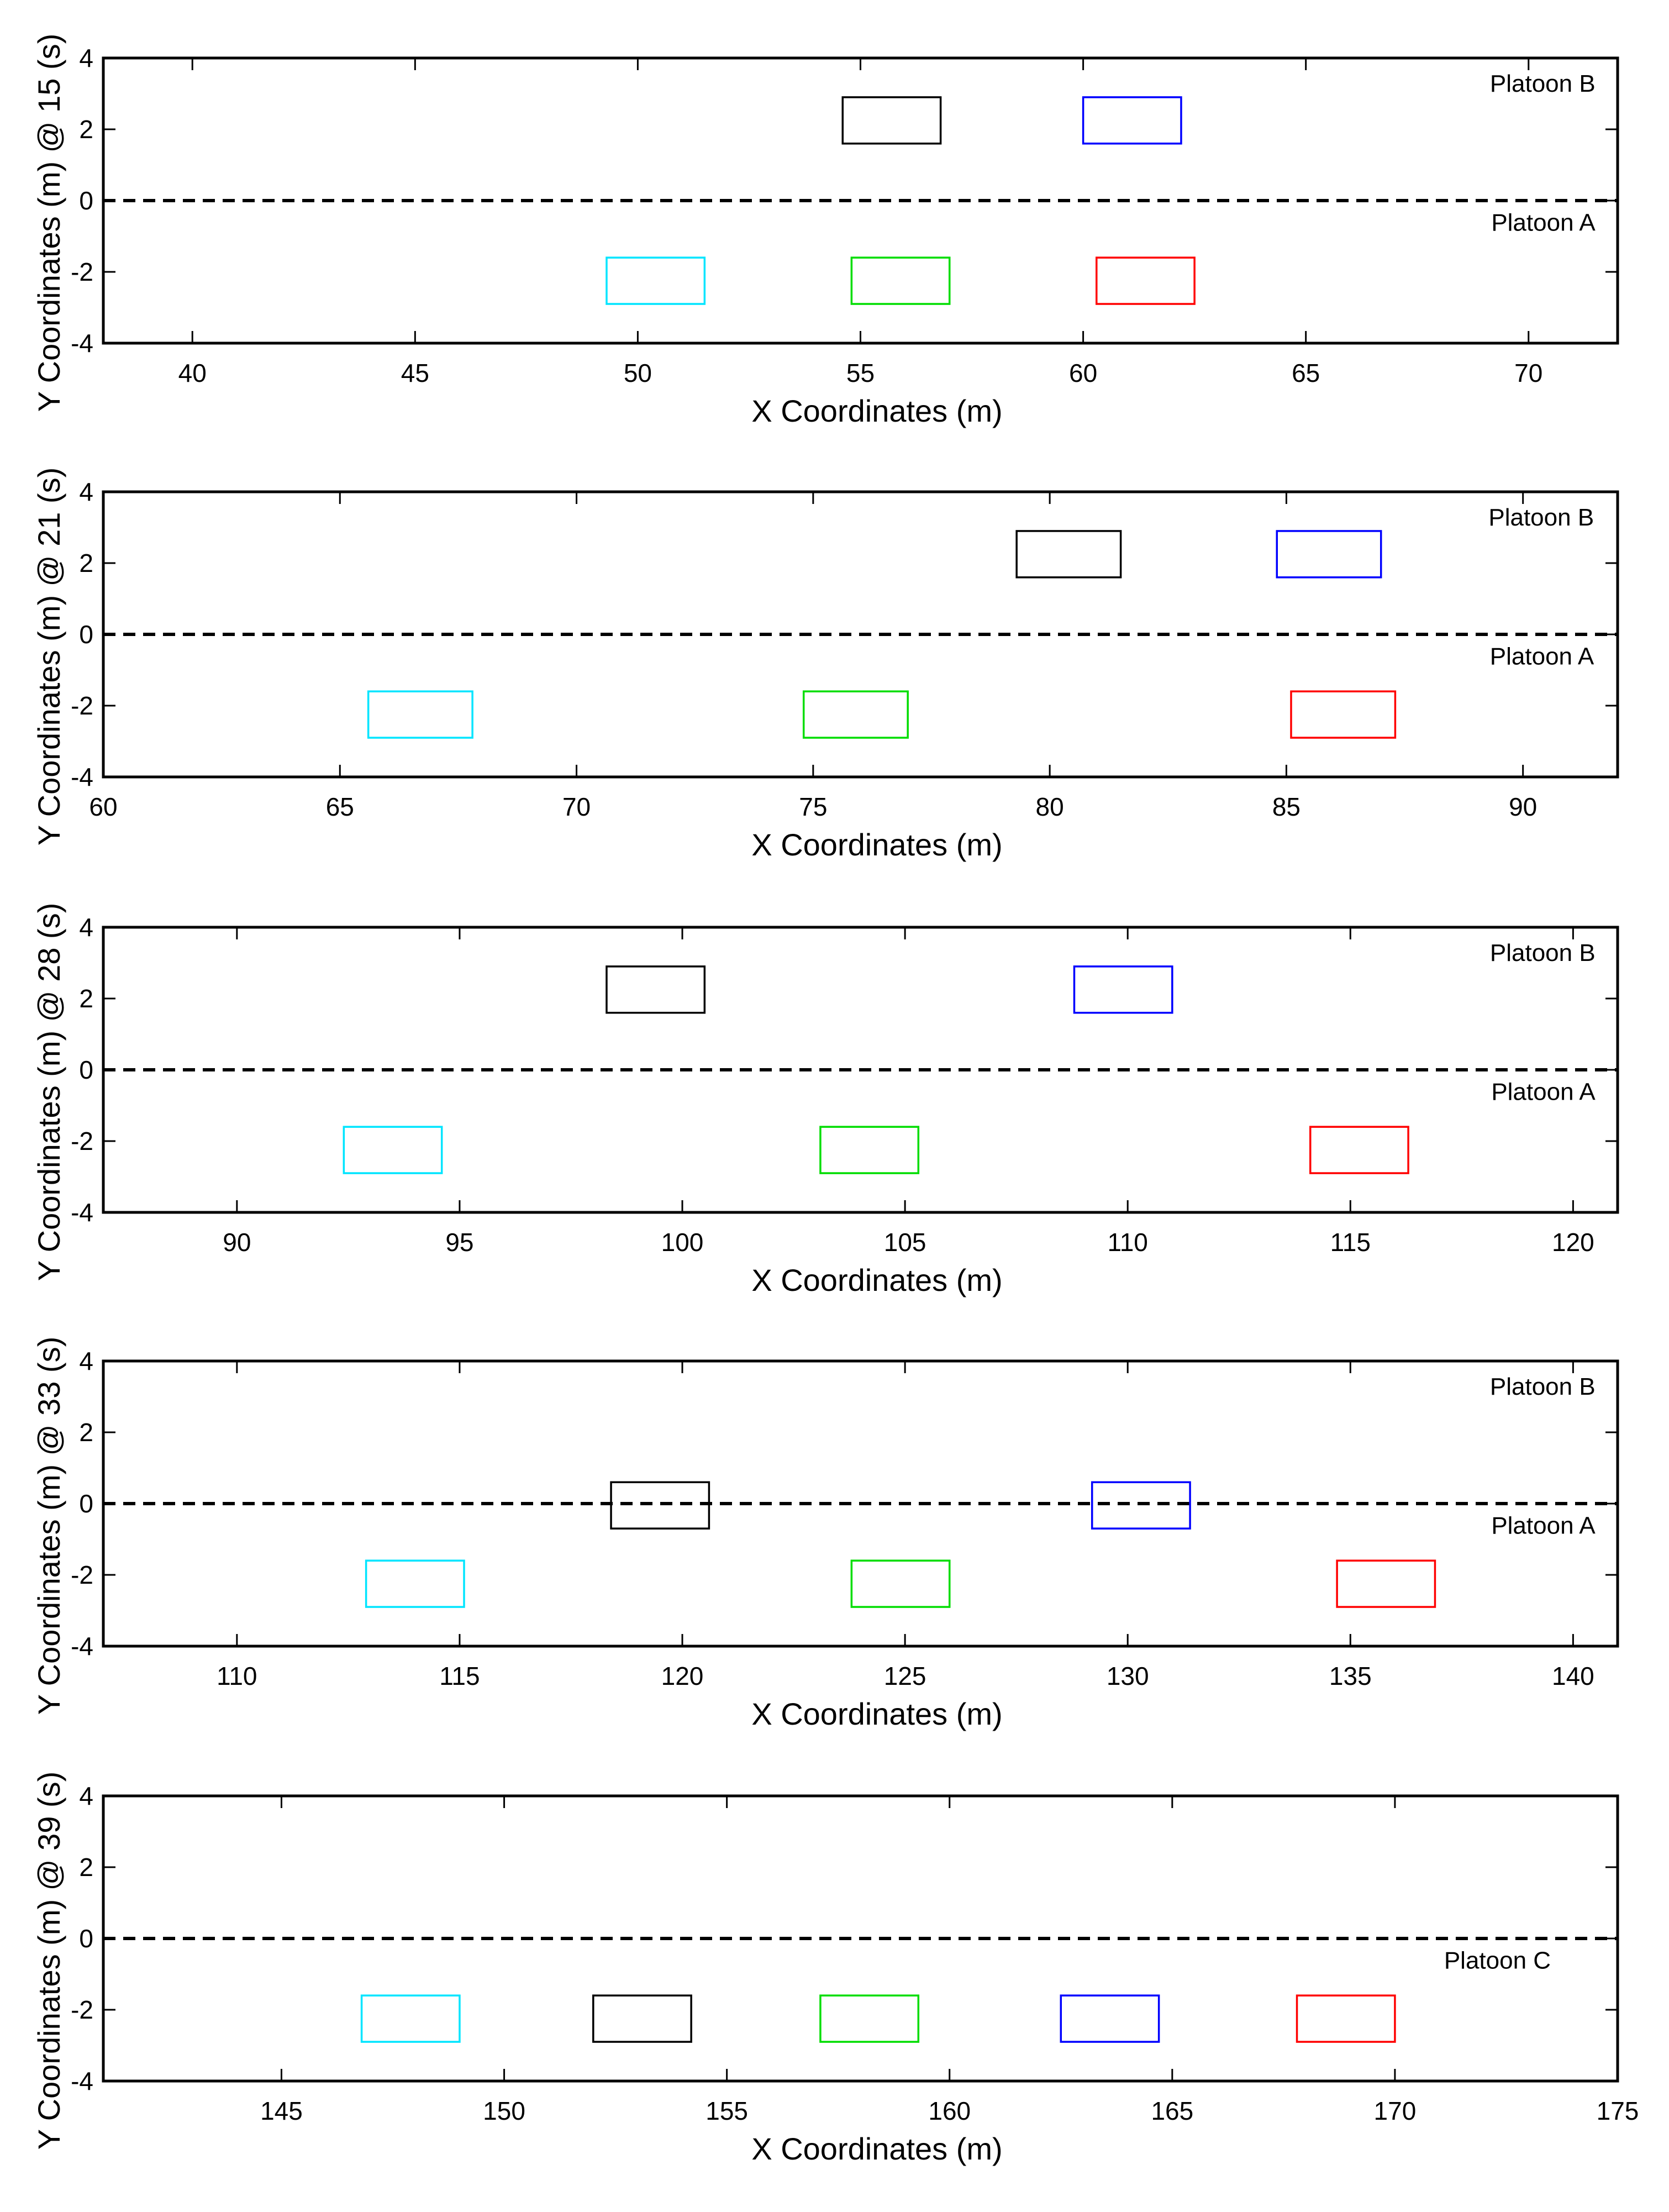 The height and width of the screenshot is (2212, 1669). I want to click on x-tick-label: 105, so click(905, 1242).